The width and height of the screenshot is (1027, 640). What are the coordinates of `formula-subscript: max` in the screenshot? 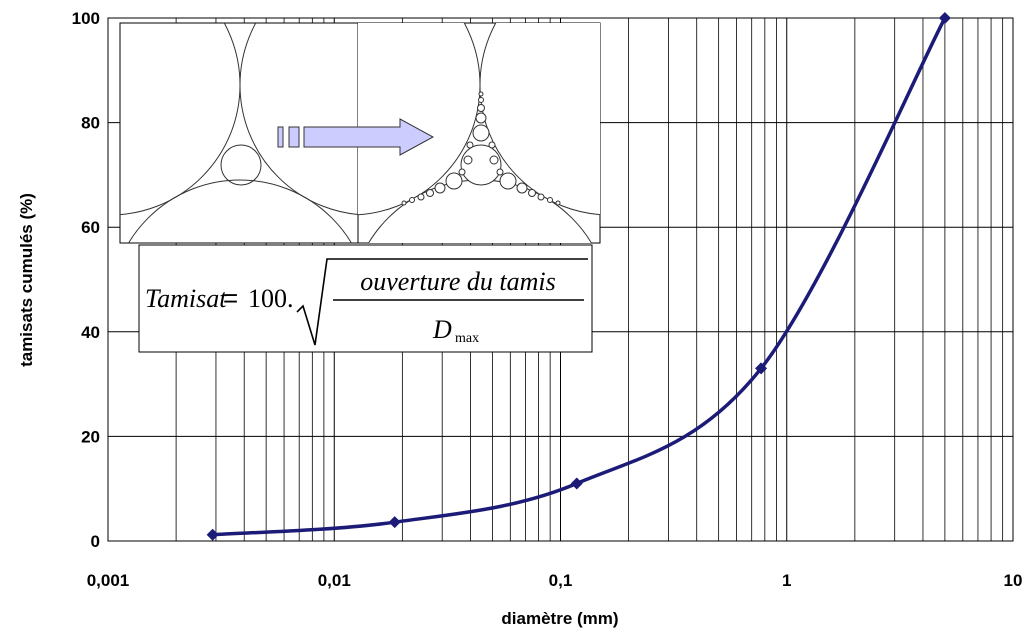 It's located at (467, 338).